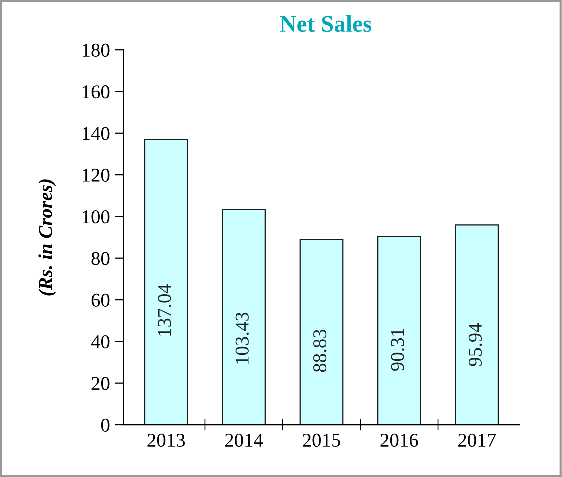  I want to click on y-tick-label: 120, so click(96, 175).